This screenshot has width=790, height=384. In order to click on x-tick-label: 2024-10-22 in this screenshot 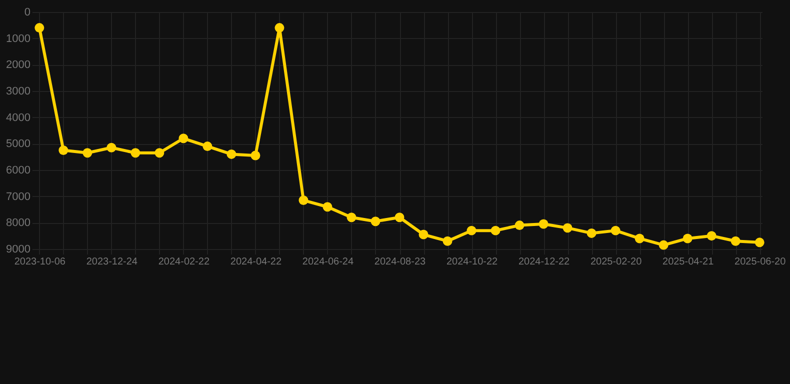, I will do `click(472, 262)`.